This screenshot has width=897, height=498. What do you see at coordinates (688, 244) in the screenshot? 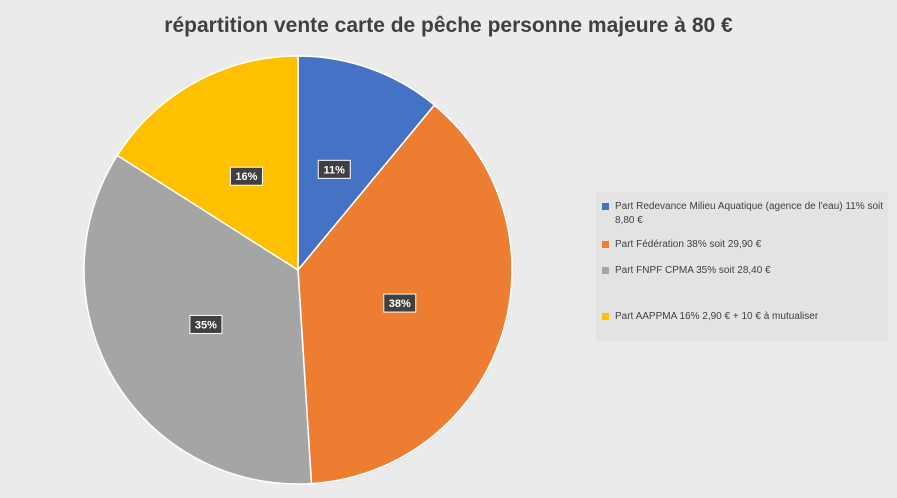
I see `legend-label-2: Part Fédération 38% soit 29,90 €` at bounding box center [688, 244].